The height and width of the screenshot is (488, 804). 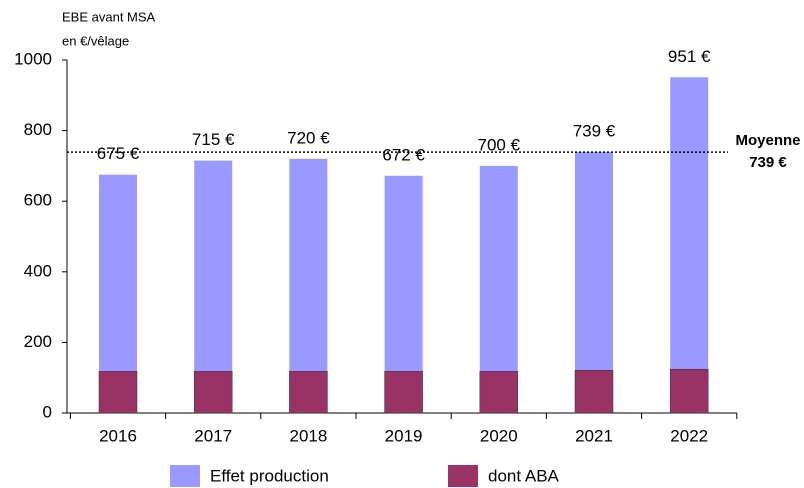 What do you see at coordinates (768, 162) in the screenshot?
I see `average-value: 739 €` at bounding box center [768, 162].